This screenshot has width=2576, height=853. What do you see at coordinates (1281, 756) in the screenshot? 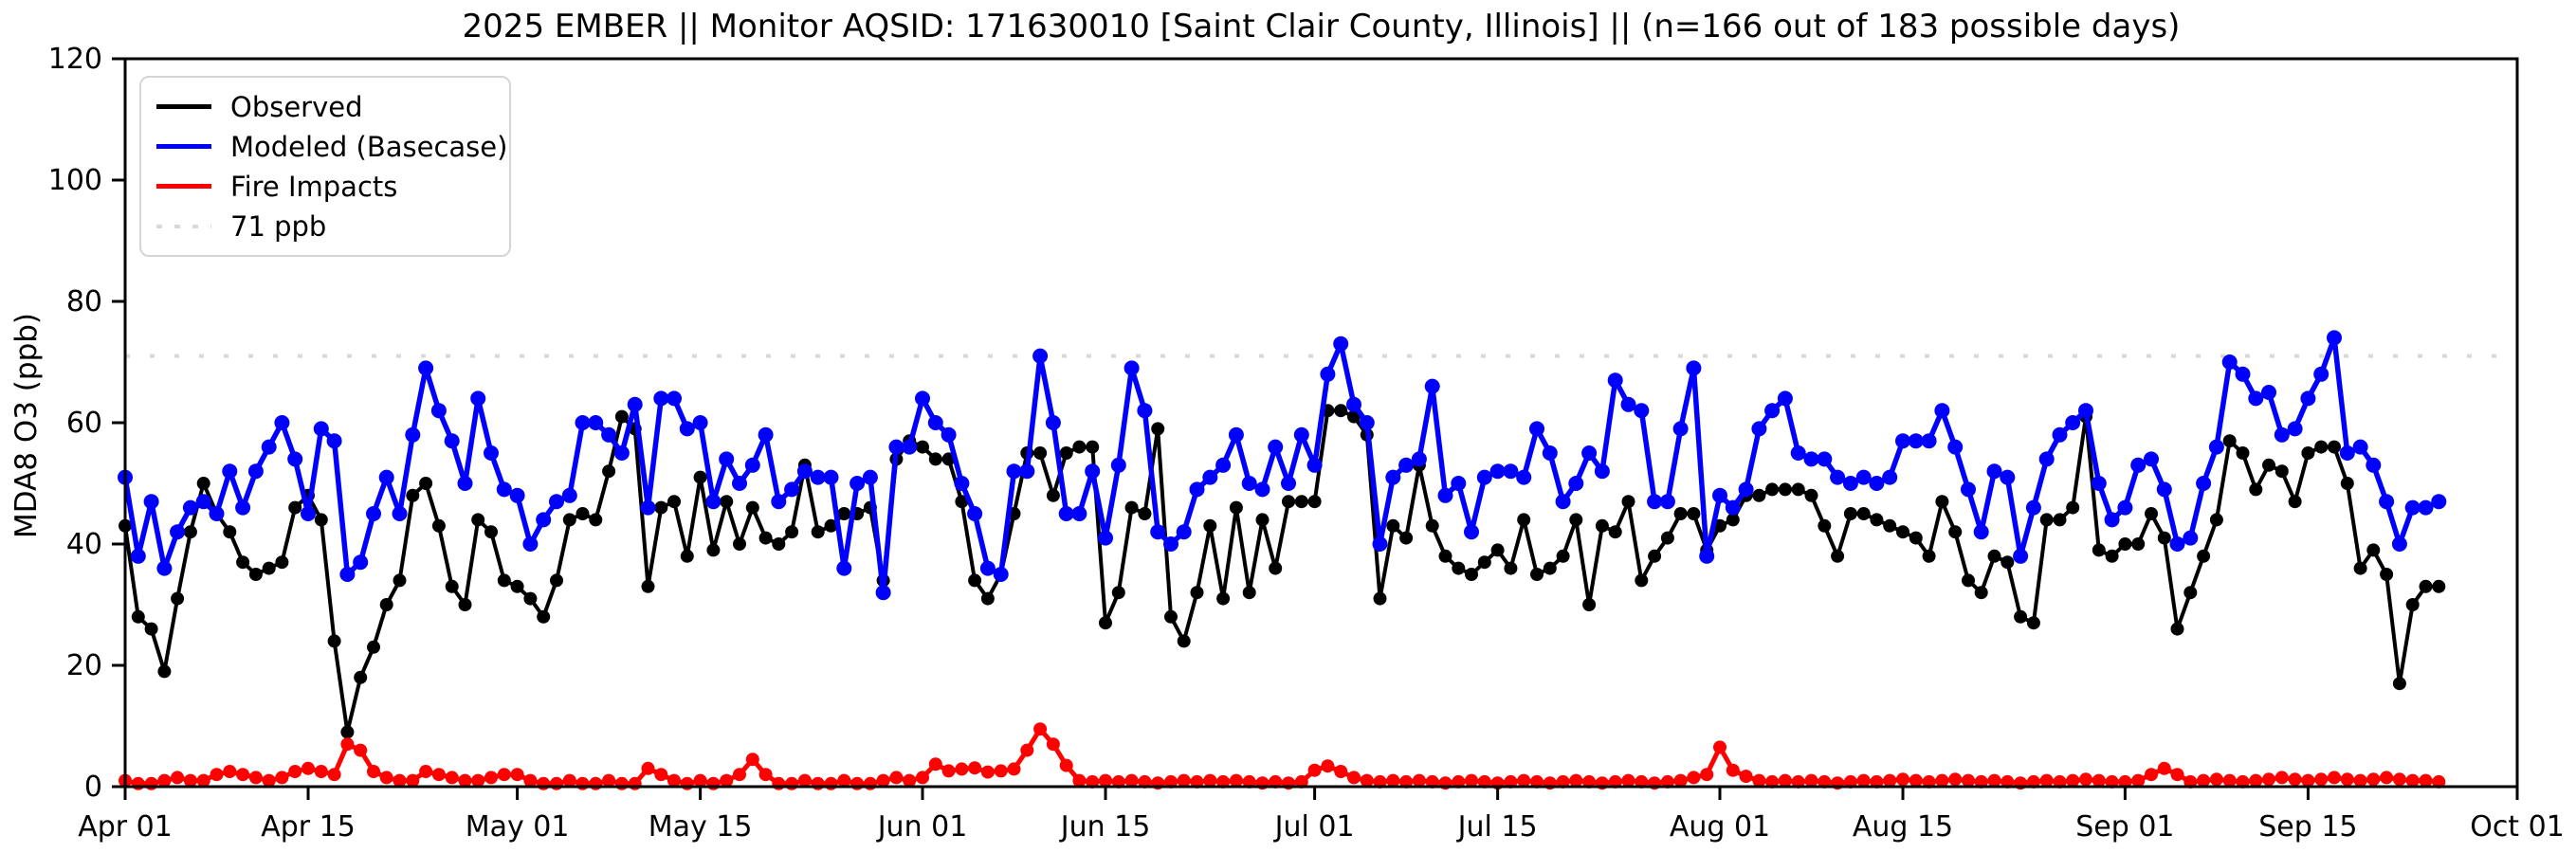
I see `fire-impacts-line` at bounding box center [1281, 756].